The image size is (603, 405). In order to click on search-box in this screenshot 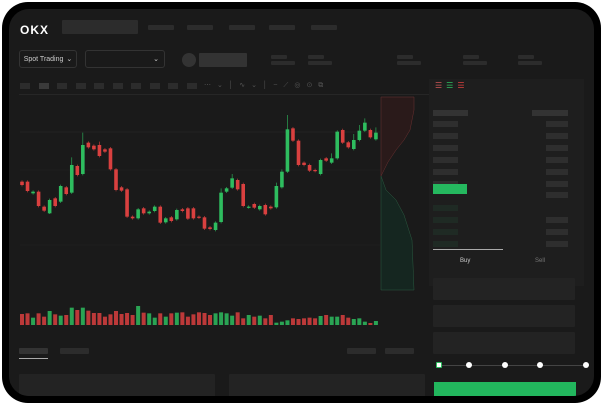, I will do `click(100, 27)`.